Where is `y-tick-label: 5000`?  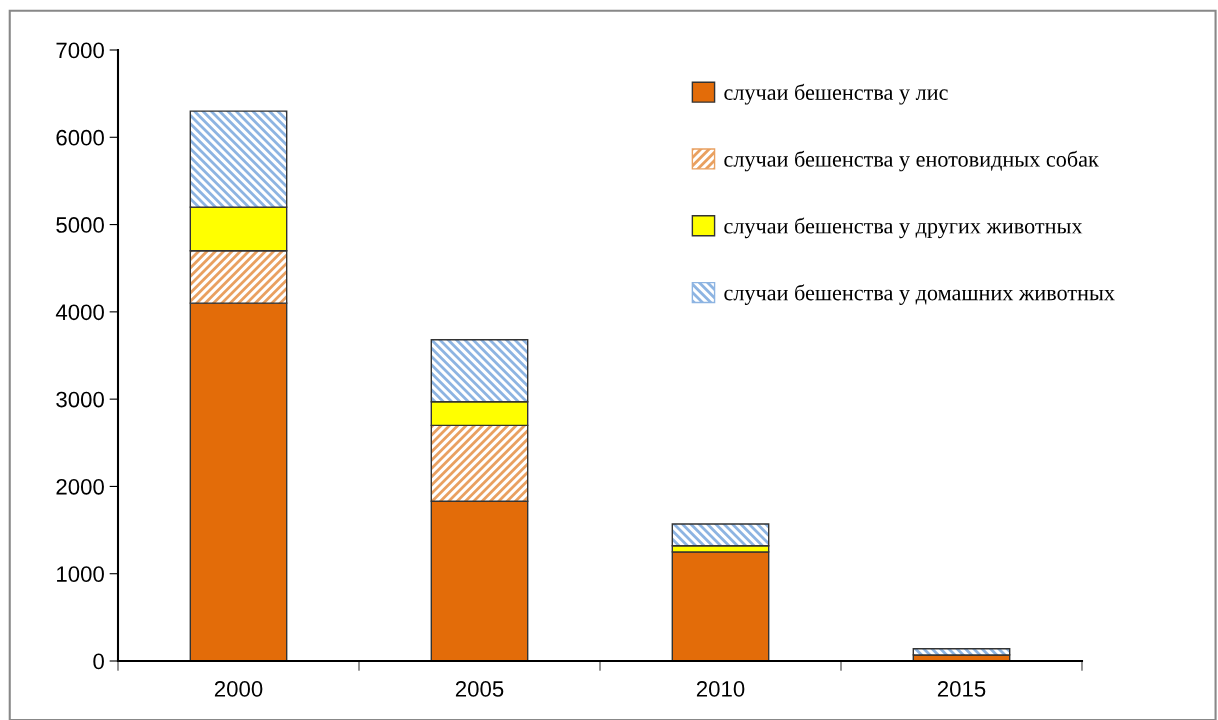 y-tick-label: 5000 is located at coordinates (80, 225).